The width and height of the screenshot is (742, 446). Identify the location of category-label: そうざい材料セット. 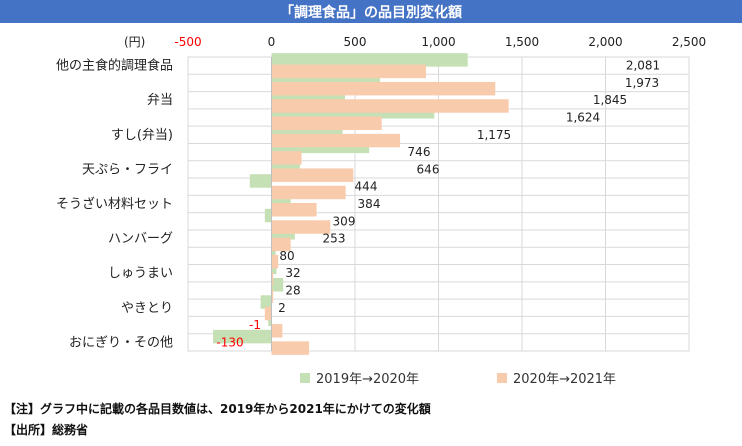
(114, 204).